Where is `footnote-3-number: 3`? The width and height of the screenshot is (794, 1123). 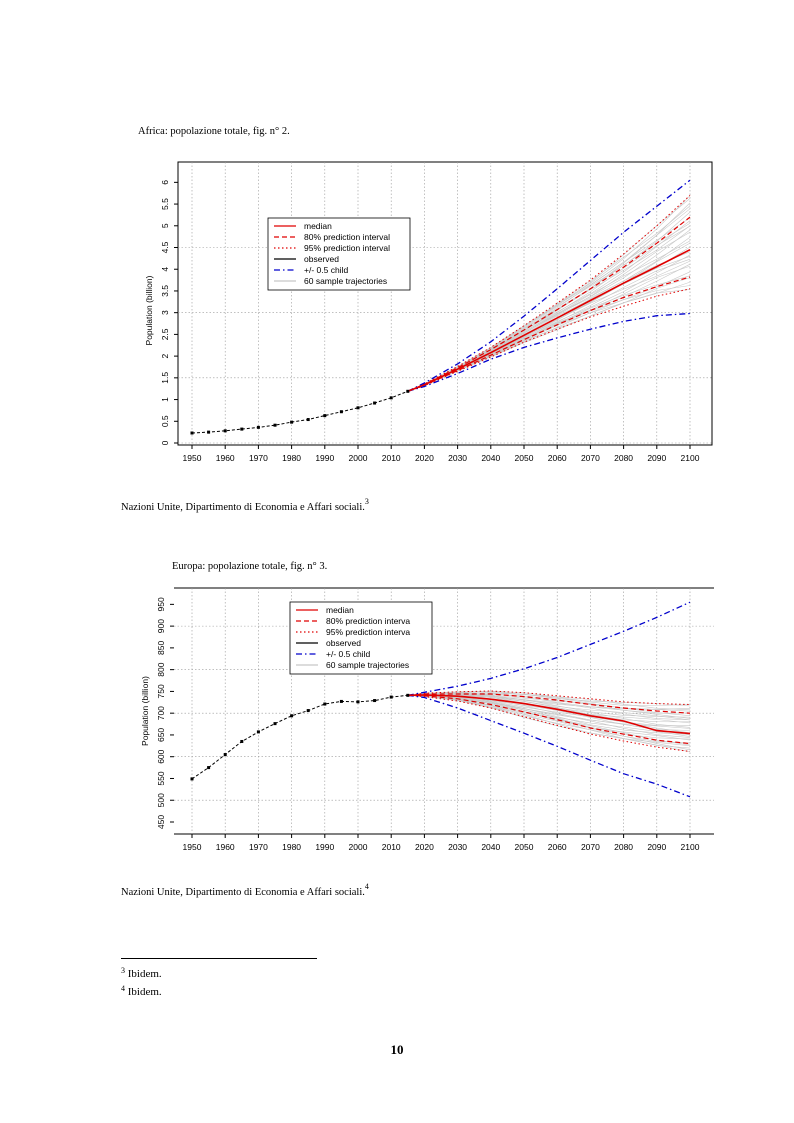
footnote-3-number: 3 is located at coordinates (123, 970).